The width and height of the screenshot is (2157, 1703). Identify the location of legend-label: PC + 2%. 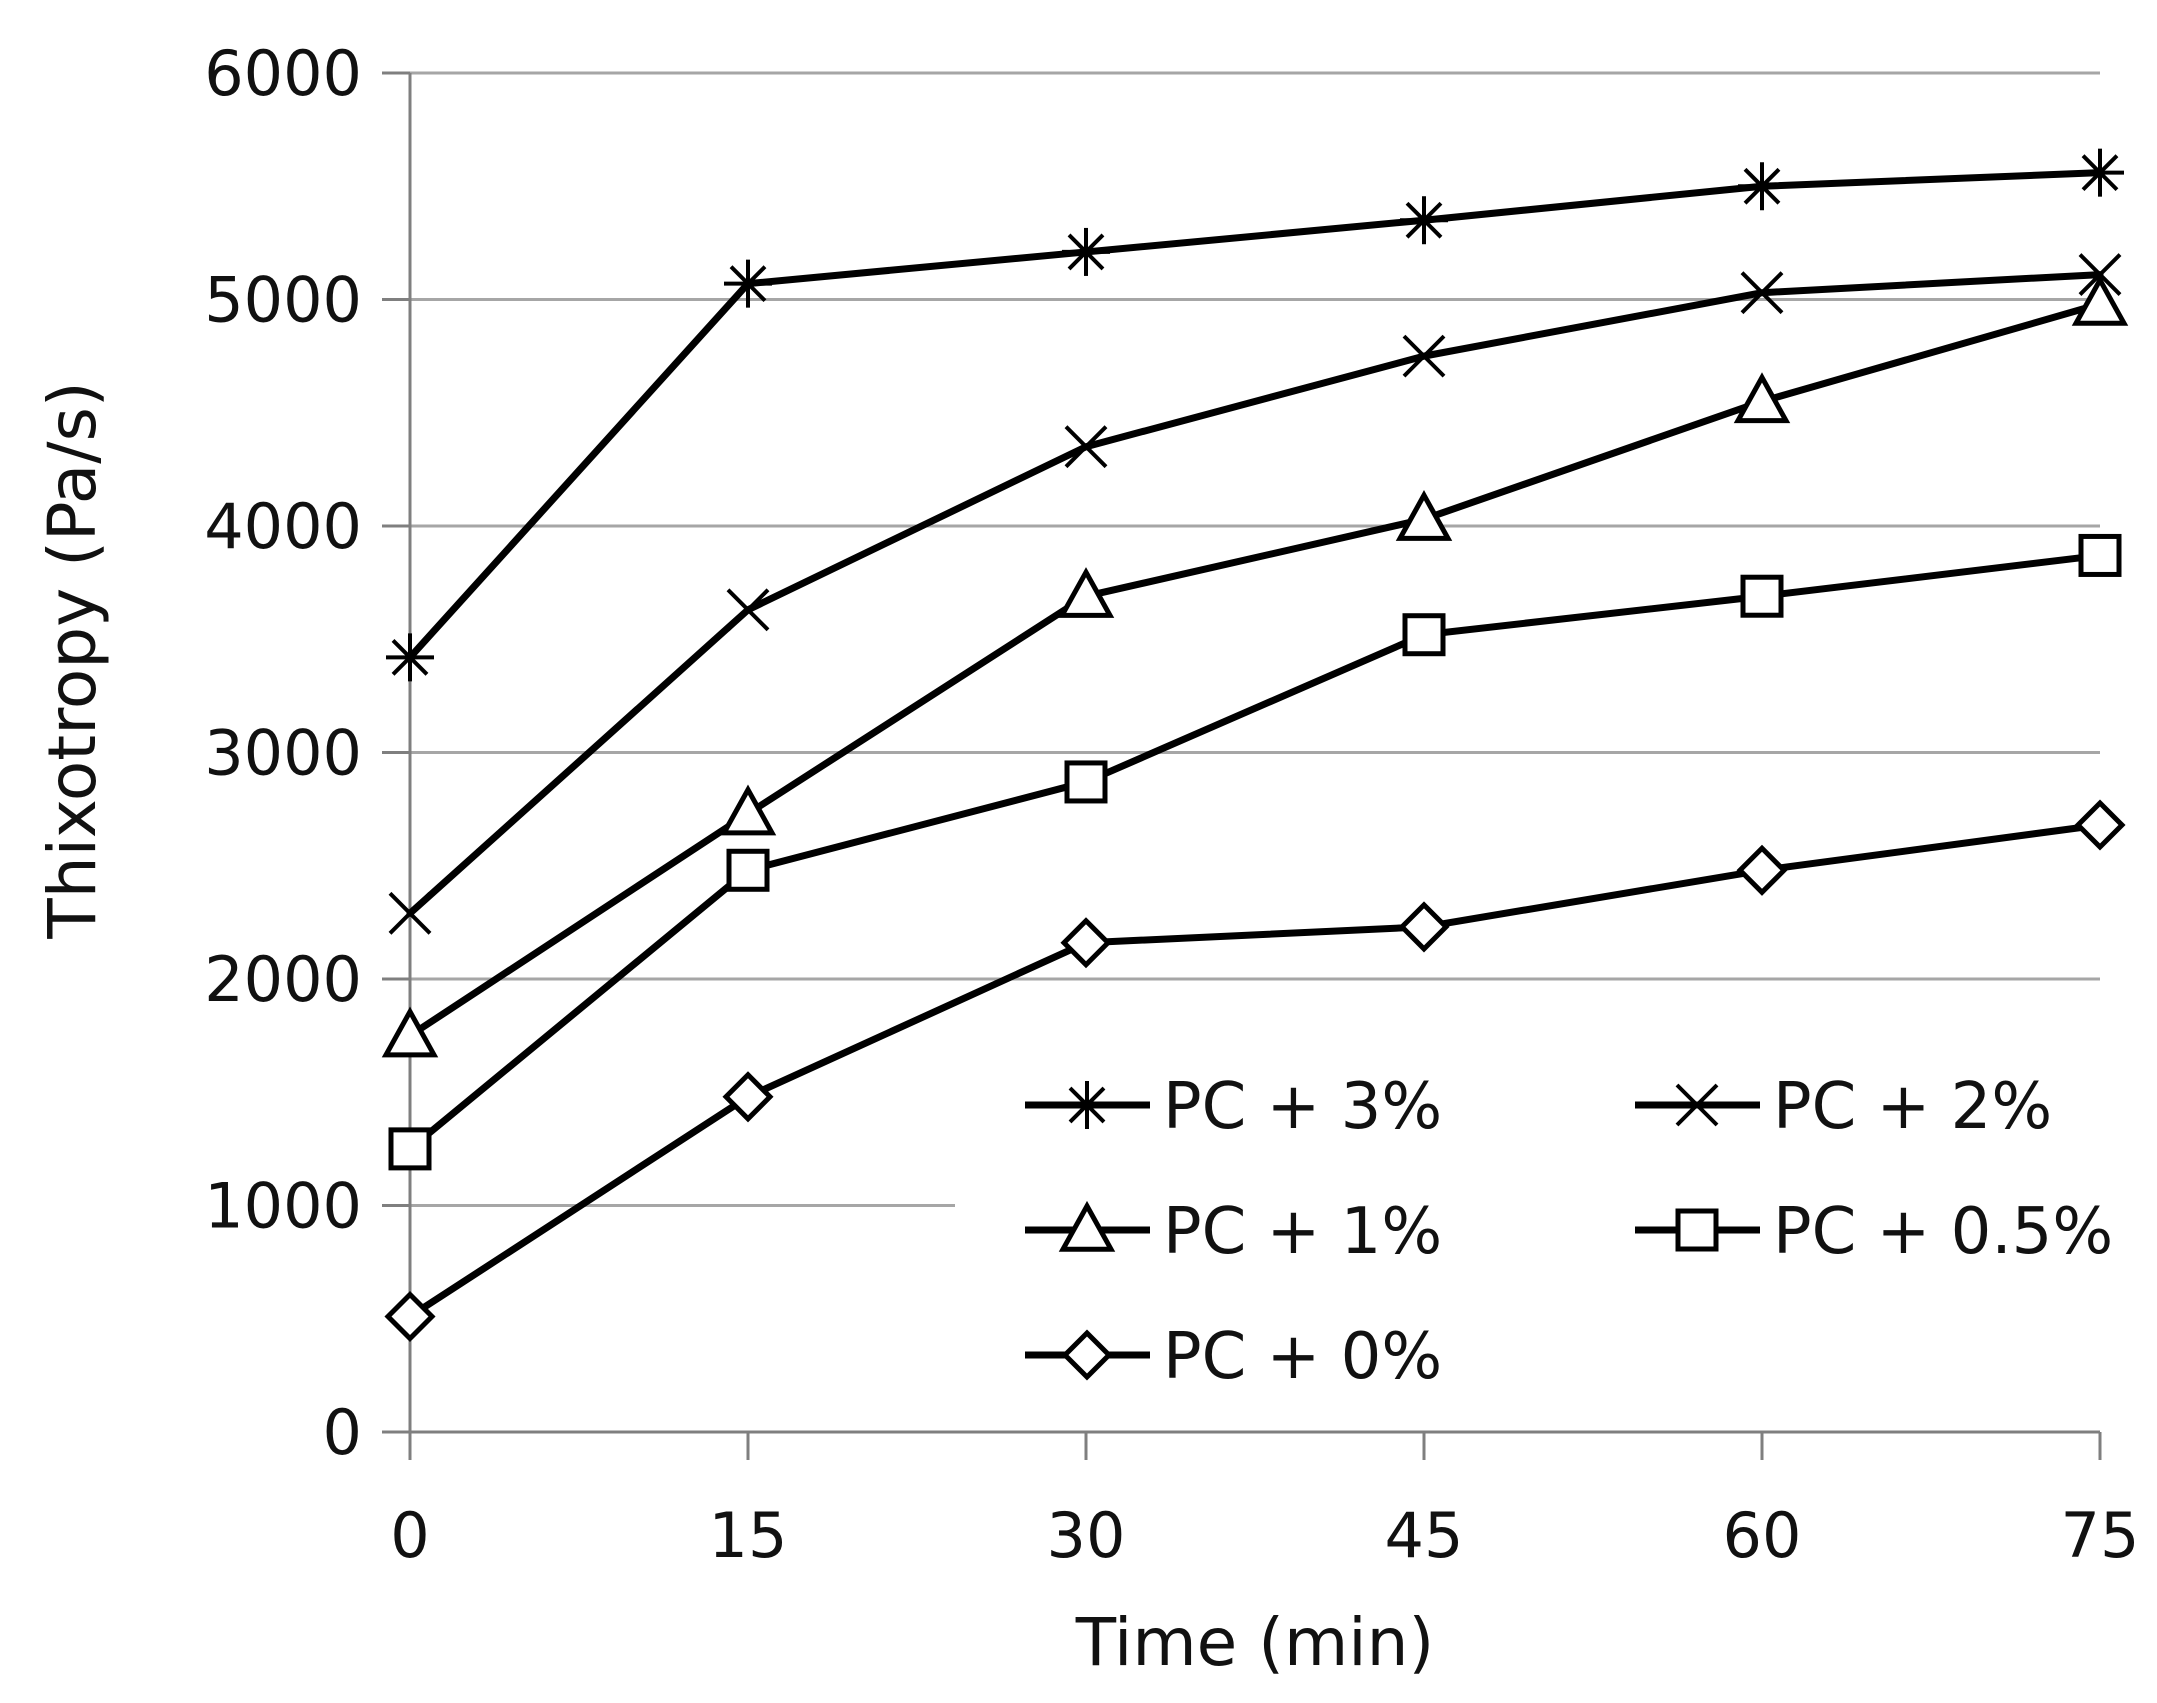
(1912, 1107).